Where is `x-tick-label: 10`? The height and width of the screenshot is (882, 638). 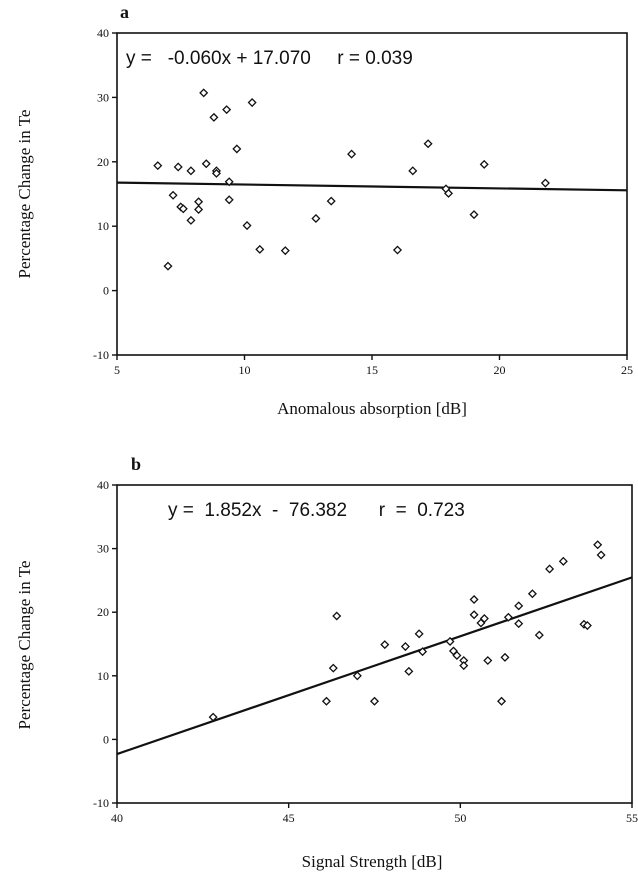
x-tick-label: 10 is located at coordinates (245, 370).